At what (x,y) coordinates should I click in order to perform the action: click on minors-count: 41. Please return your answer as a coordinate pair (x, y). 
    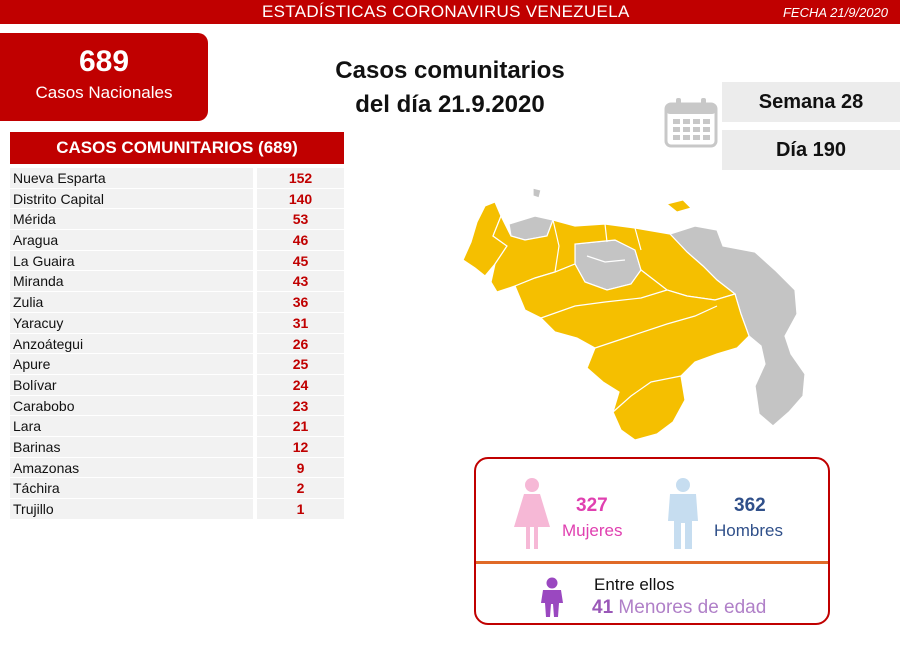
    Looking at the image, I should click on (603, 607).